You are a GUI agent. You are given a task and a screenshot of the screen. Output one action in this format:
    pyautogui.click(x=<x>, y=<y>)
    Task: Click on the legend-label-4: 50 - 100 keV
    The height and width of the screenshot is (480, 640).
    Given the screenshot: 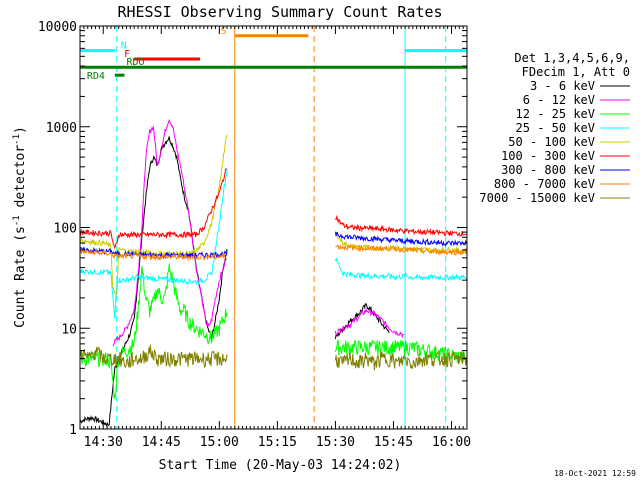 What is the action you would take?
    pyautogui.click(x=551, y=142)
    